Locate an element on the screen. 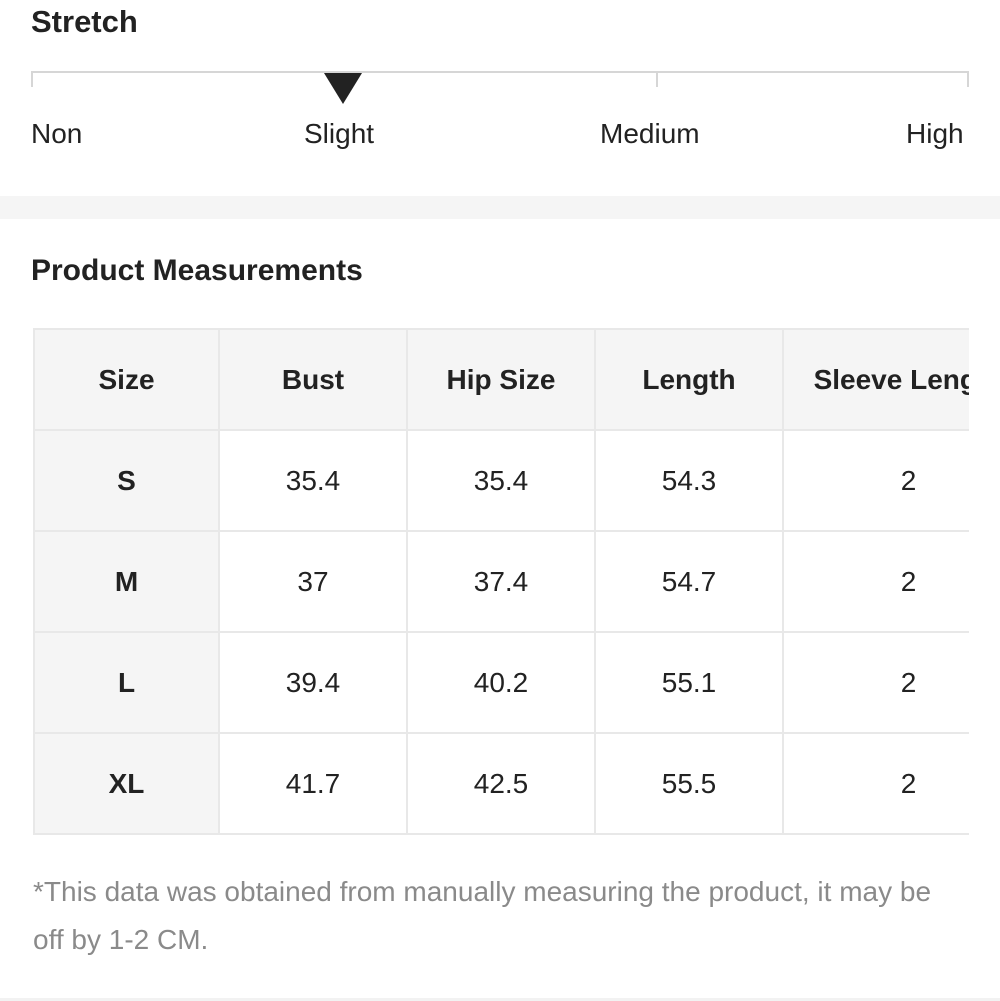 This screenshot has width=1000, height=1001. column-header: Hip Size is located at coordinates (501, 379).